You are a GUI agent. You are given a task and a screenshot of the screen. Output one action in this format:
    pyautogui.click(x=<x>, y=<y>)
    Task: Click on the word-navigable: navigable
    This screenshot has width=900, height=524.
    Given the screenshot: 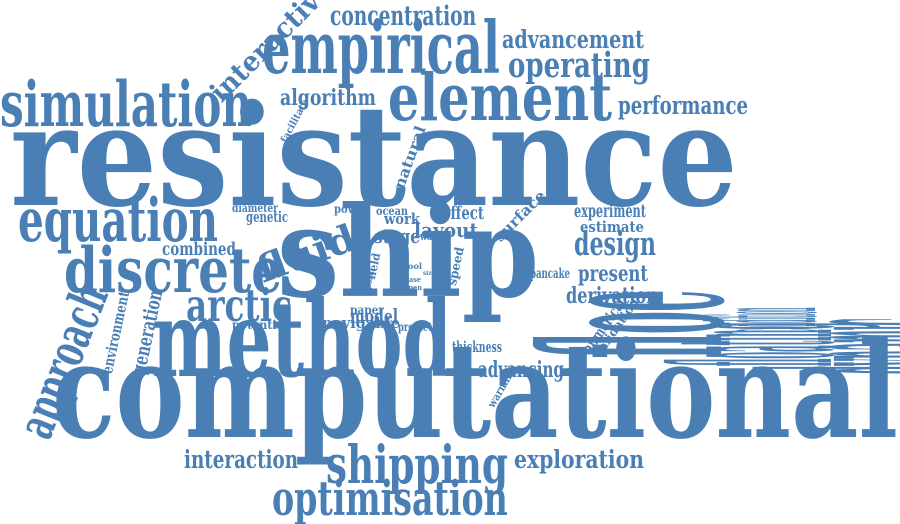 What is the action you would take?
    pyautogui.click(x=361, y=323)
    